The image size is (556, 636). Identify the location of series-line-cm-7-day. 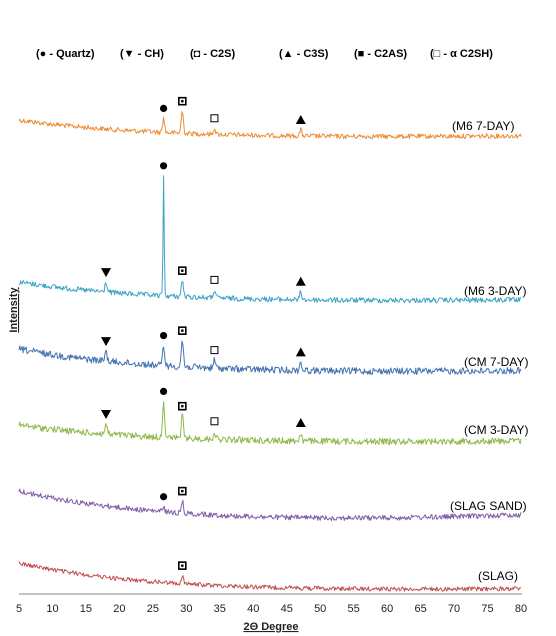
(270, 357).